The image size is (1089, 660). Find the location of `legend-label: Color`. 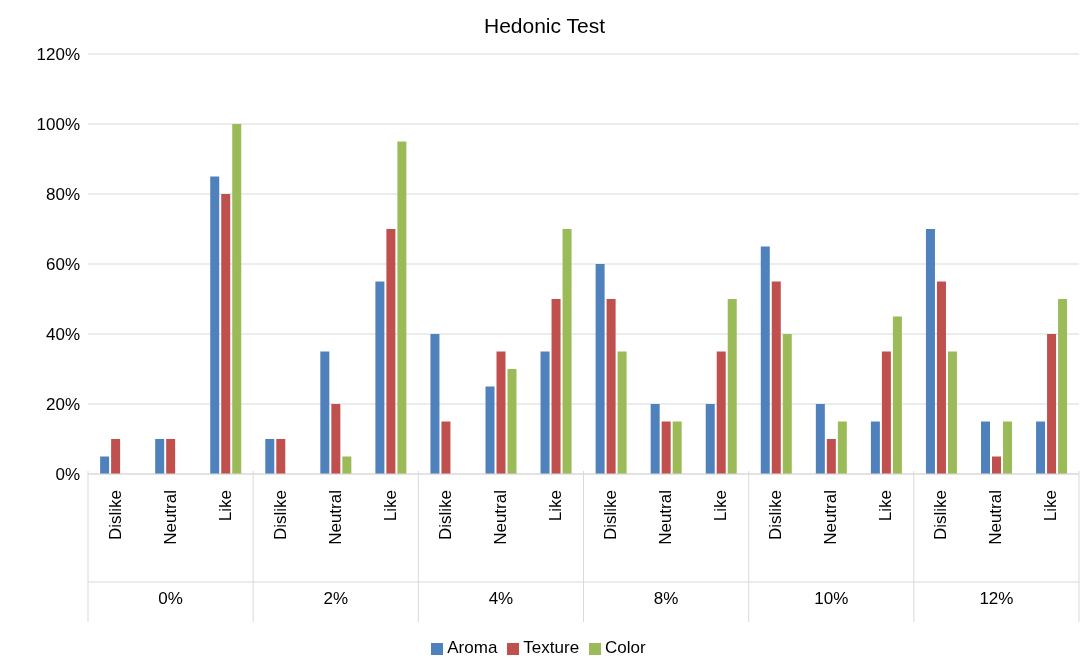

legend-label: Color is located at coordinates (625, 647).